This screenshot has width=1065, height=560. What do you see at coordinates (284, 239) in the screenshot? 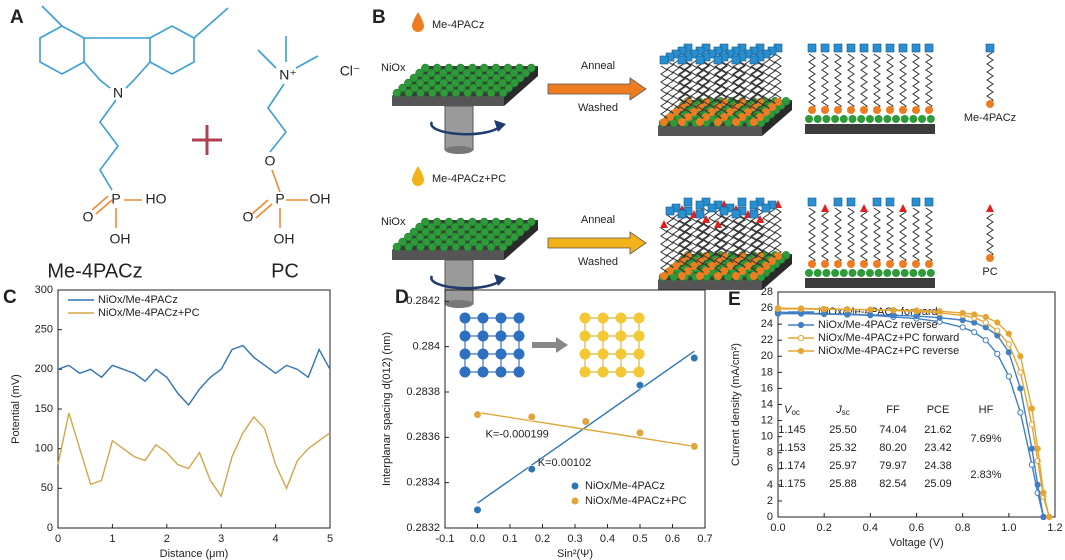
I see `atom-label: OH` at bounding box center [284, 239].